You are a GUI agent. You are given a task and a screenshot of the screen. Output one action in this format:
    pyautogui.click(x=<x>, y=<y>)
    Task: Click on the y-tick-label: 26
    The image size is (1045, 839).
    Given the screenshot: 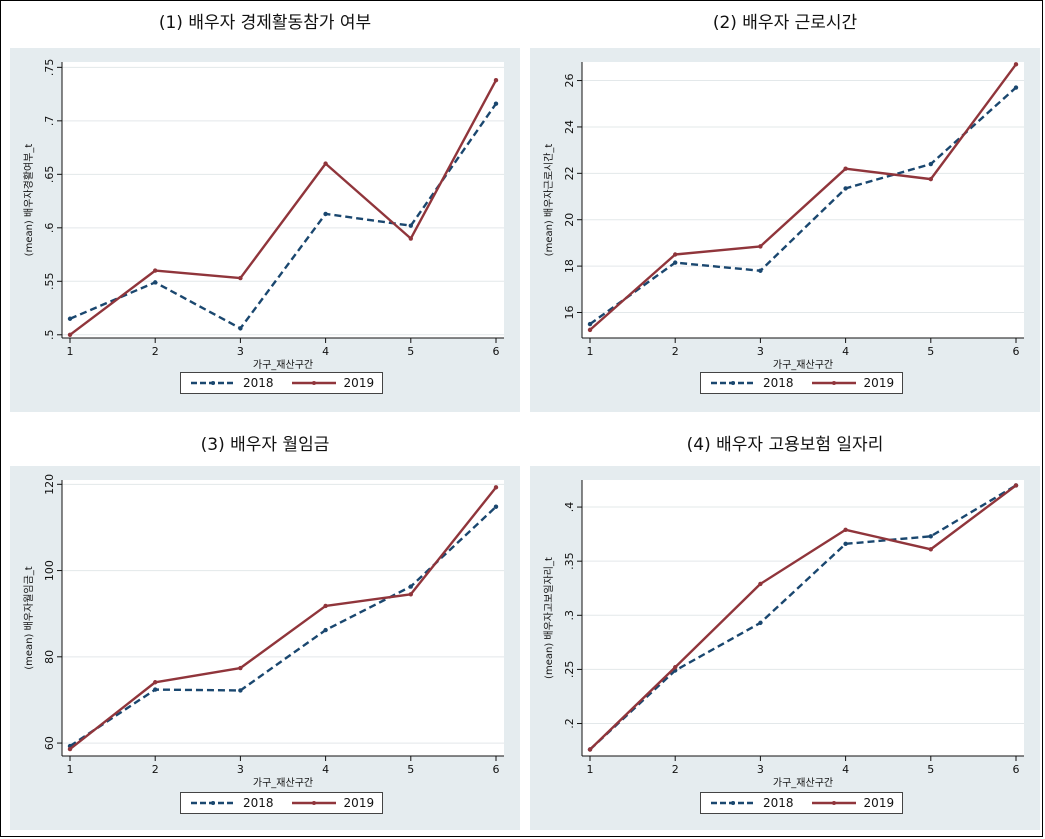 What is the action you would take?
    pyautogui.click(x=569, y=81)
    